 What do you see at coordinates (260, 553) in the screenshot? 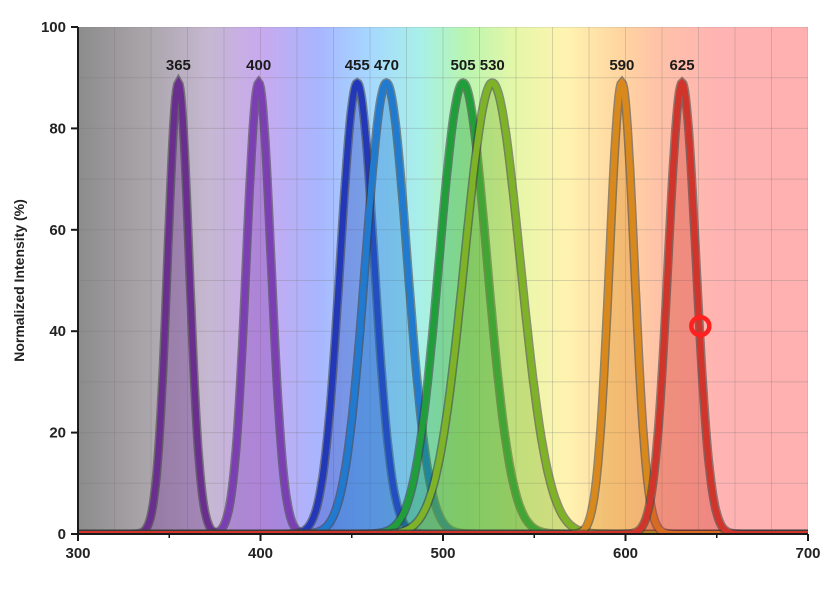
I see `x-tick-label: 400` at bounding box center [260, 553].